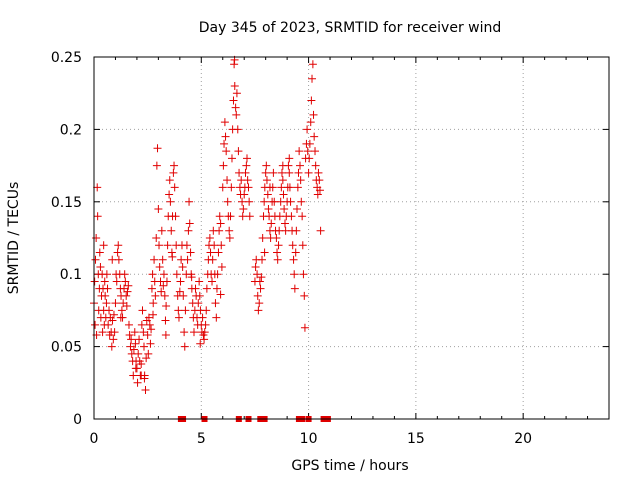 The image size is (640, 480). Describe the element at coordinates (14, 238) in the screenshot. I see `y-axis-label: SRMTID / TECUs` at that location.